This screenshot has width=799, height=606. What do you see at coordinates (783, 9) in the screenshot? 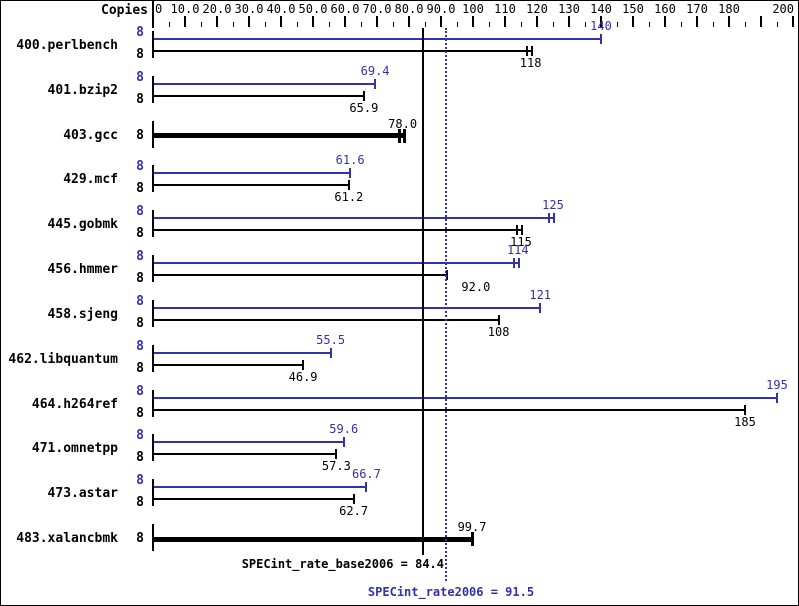
I see `axis-tick-label: 200` at bounding box center [783, 9].